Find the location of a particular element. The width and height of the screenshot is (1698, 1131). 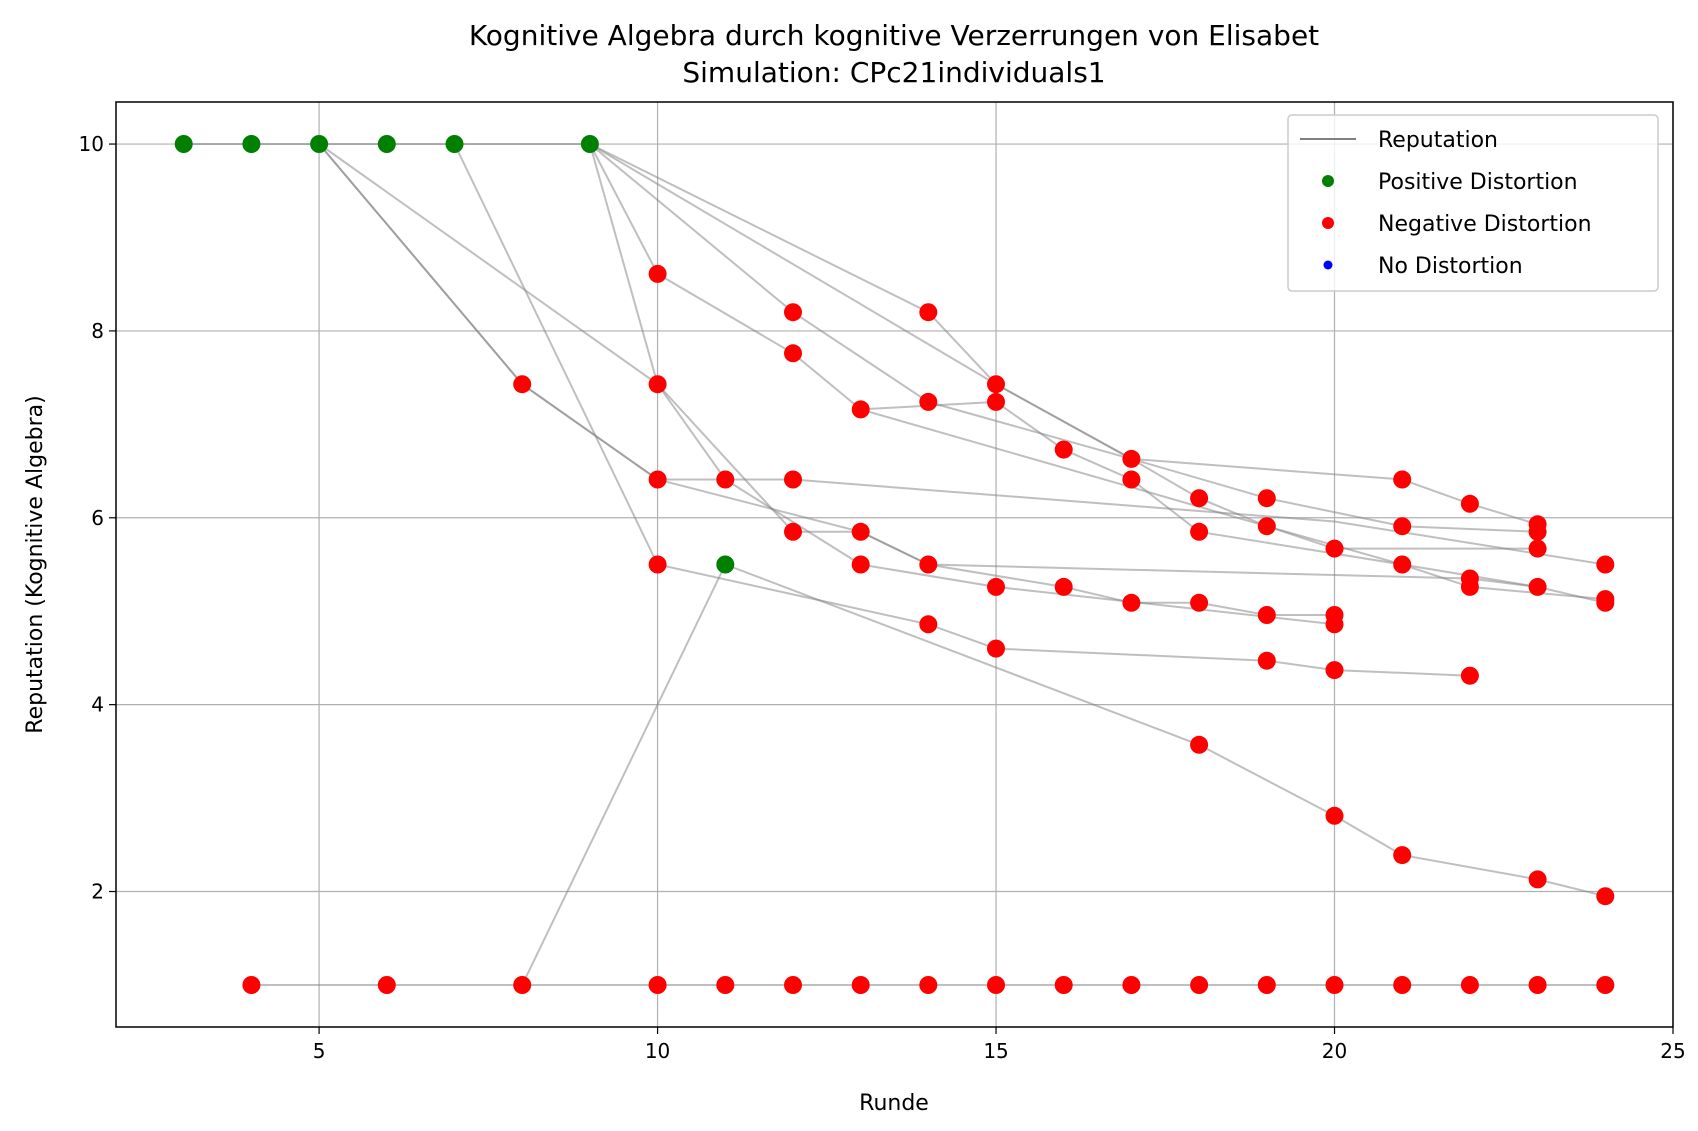

x-tick-label: 20 is located at coordinates (1334, 1051).